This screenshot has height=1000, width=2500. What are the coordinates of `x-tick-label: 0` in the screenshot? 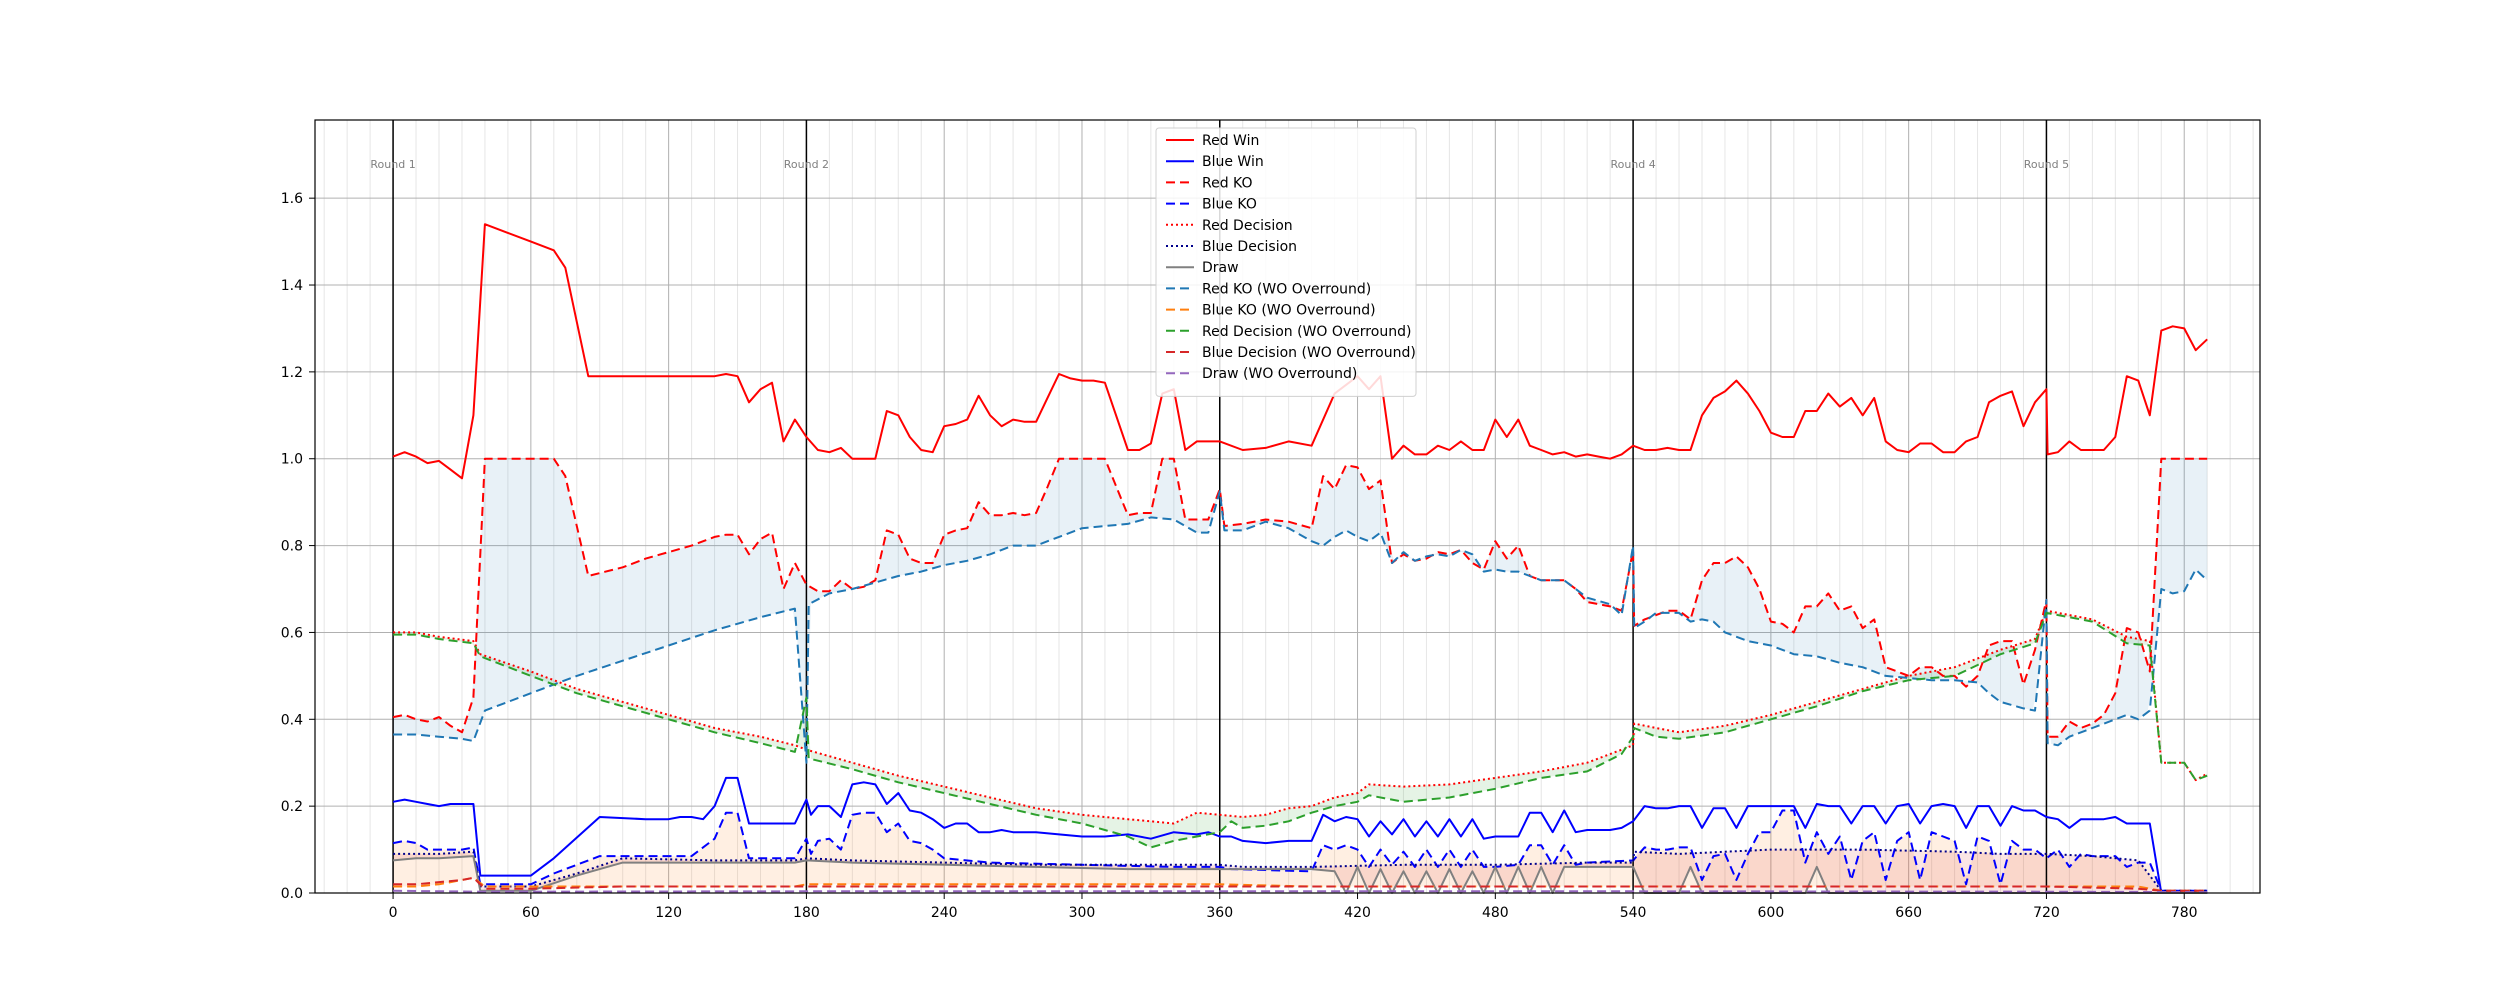 It's located at (393, 913).